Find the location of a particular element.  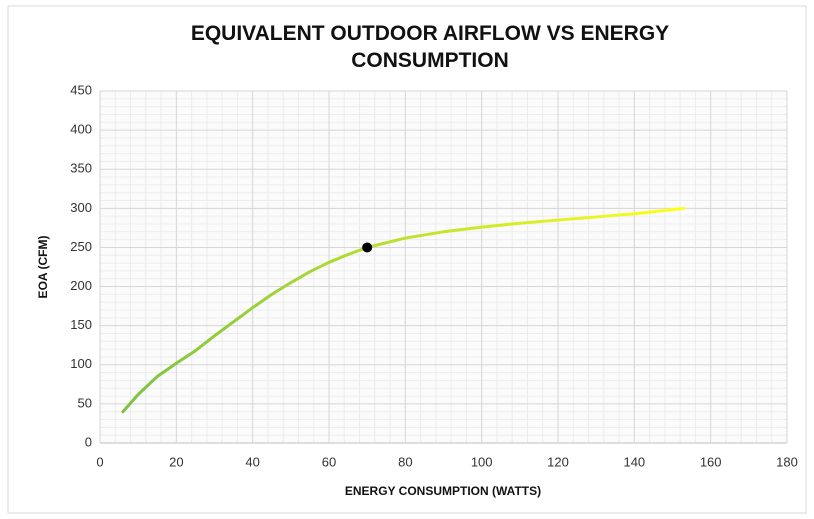

y-tick-label: 350 is located at coordinates (81, 168).